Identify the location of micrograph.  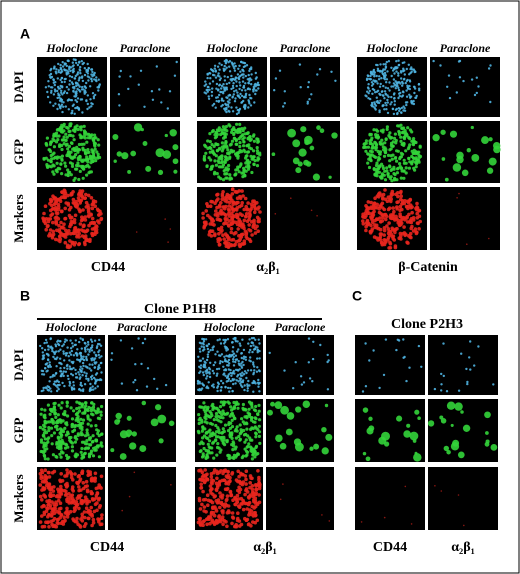
(300, 498).